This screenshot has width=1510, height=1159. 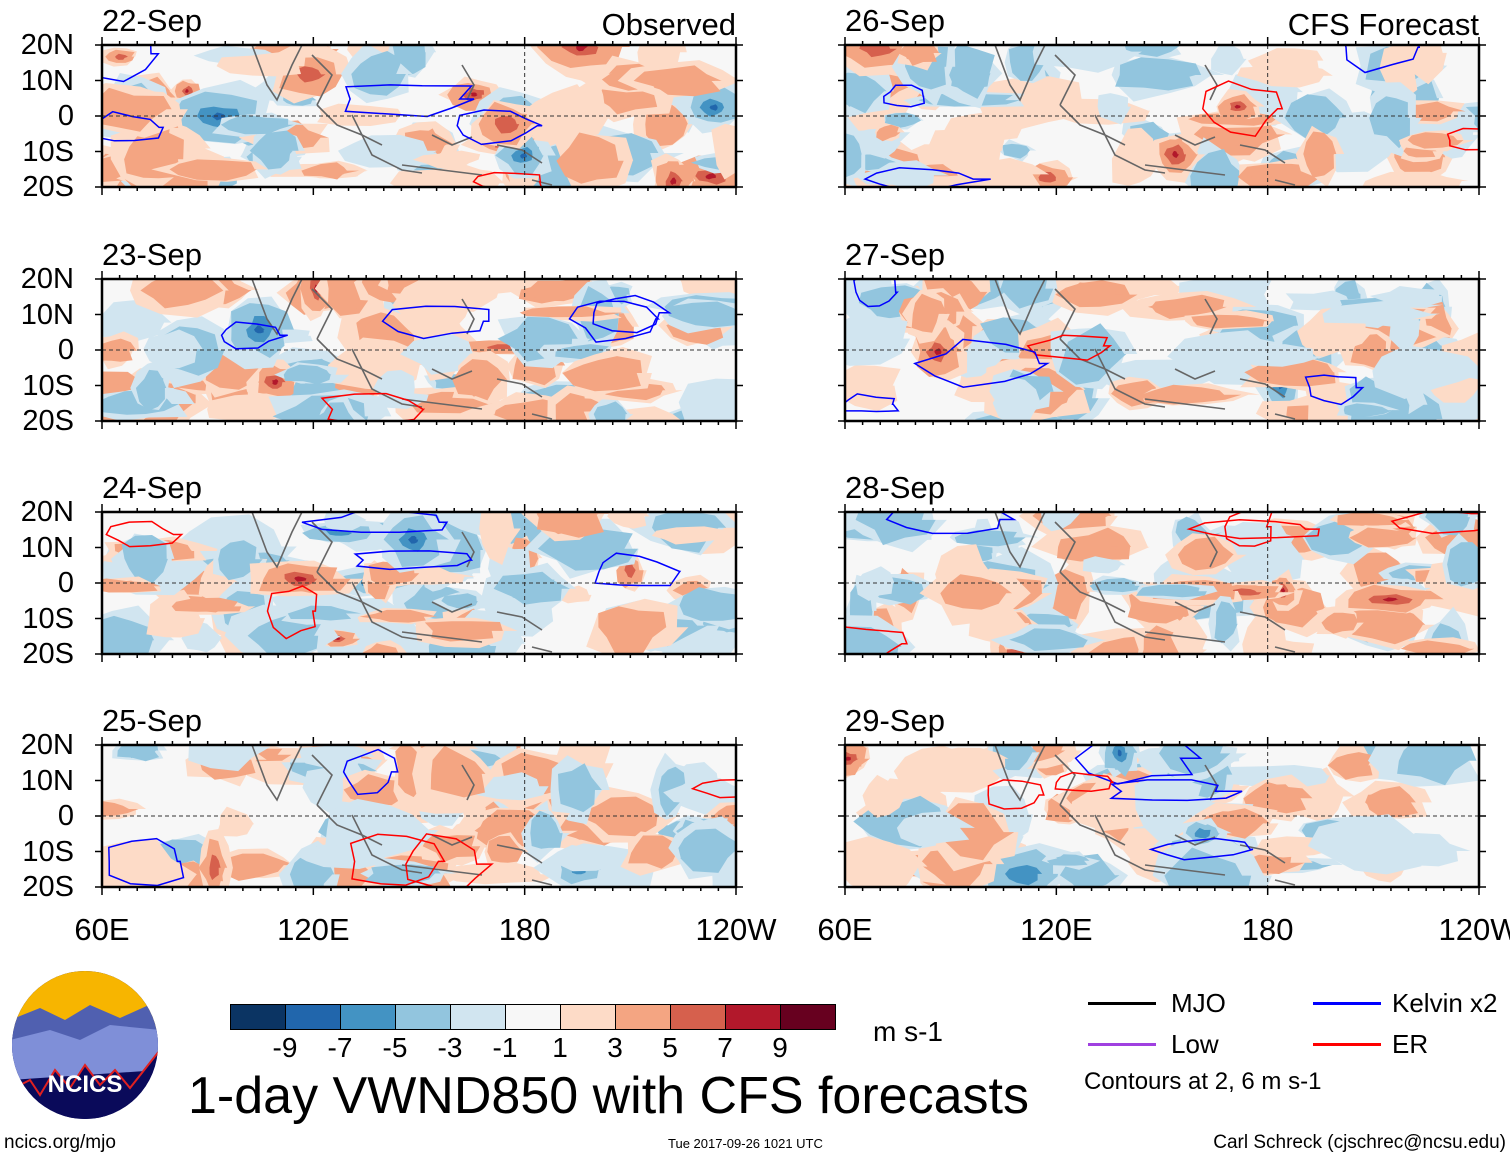 What do you see at coordinates (668, 24) in the screenshot?
I see `column-label: Observed` at bounding box center [668, 24].